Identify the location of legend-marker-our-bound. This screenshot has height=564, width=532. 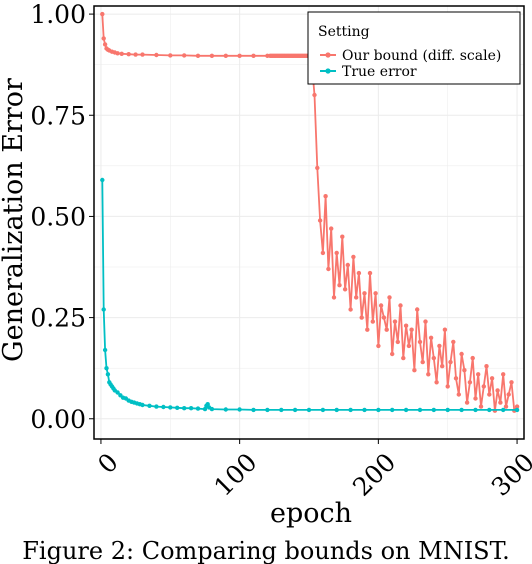
(328, 55).